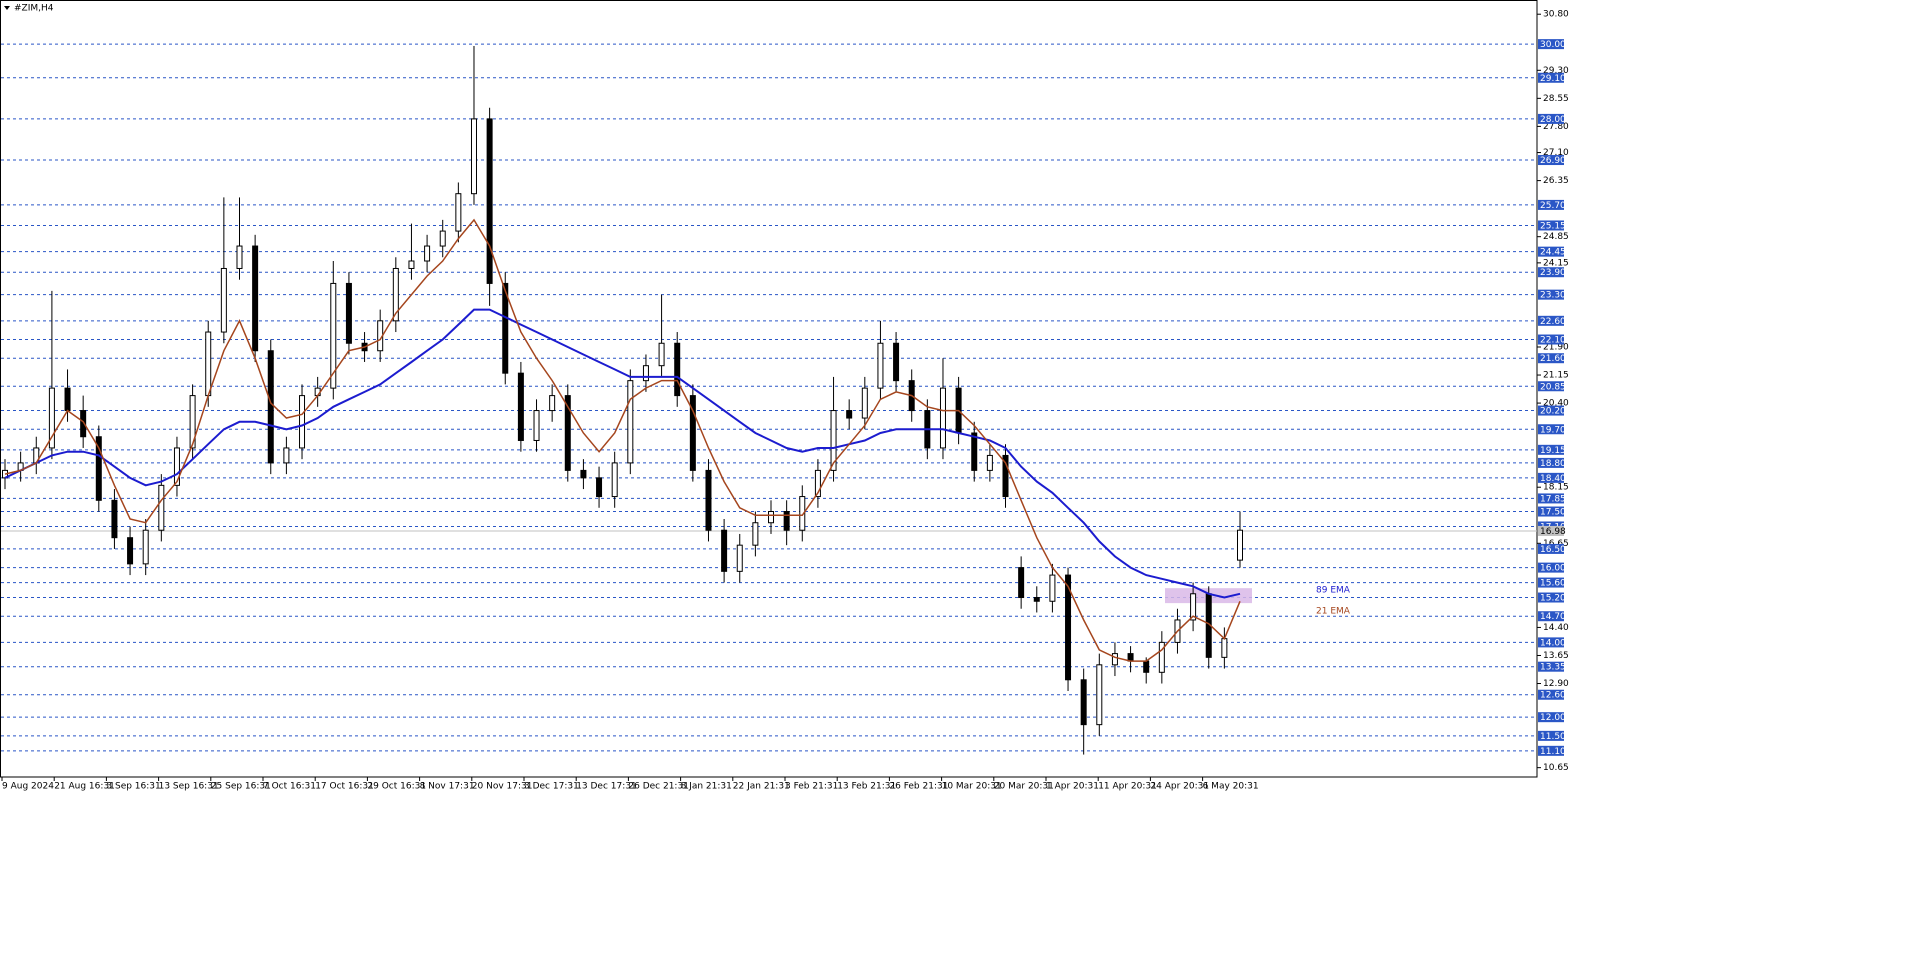 This screenshot has width=1916, height=963. Describe the element at coordinates (1072, 787) in the screenshot. I see `x-tick-label: 1 Apr 20:31` at that location.